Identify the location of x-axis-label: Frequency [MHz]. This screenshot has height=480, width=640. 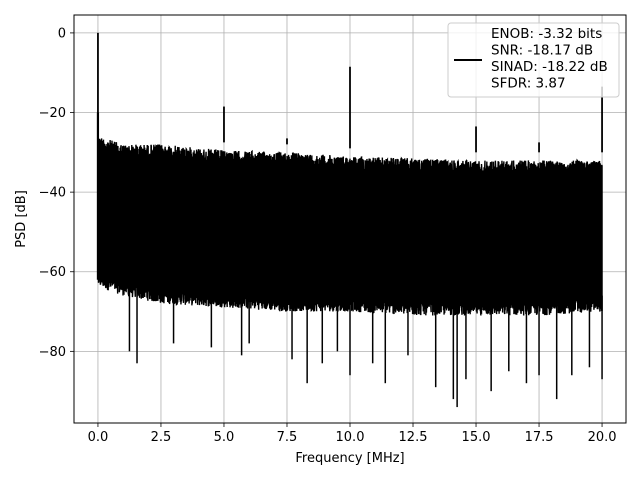
(349, 458).